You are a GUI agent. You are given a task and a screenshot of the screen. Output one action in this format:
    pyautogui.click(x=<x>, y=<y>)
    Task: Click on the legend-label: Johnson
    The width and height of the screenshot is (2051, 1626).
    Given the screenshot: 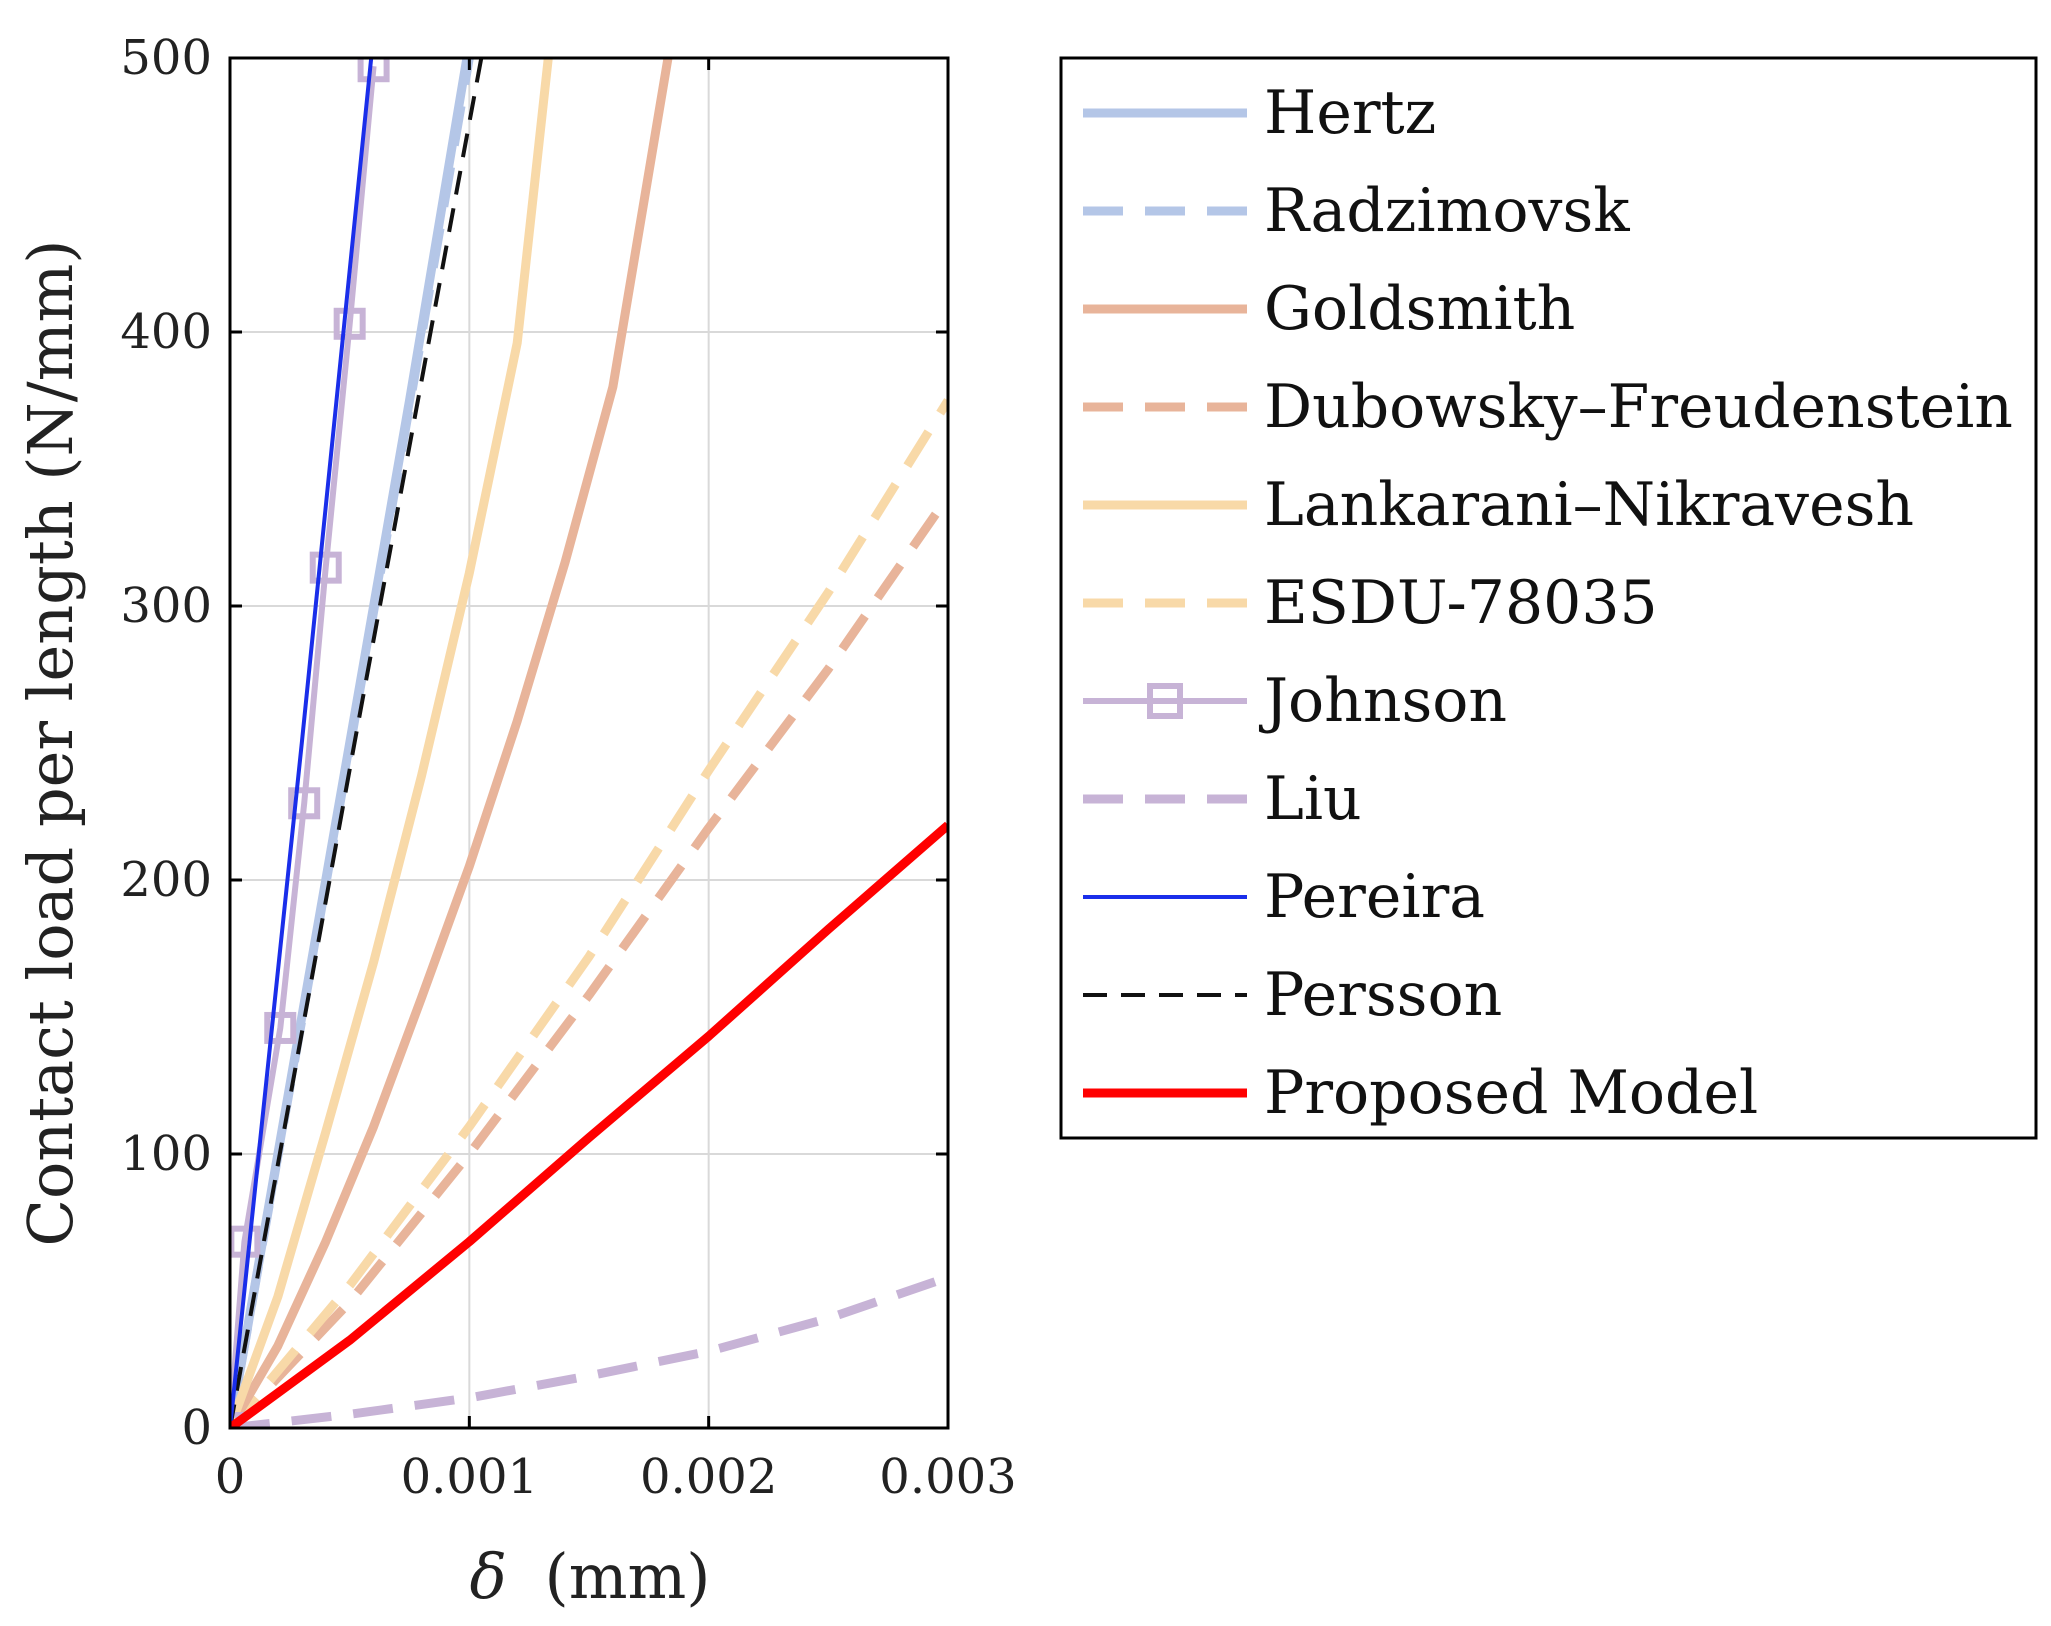 What is the action you would take?
    pyautogui.click(x=1382, y=701)
    